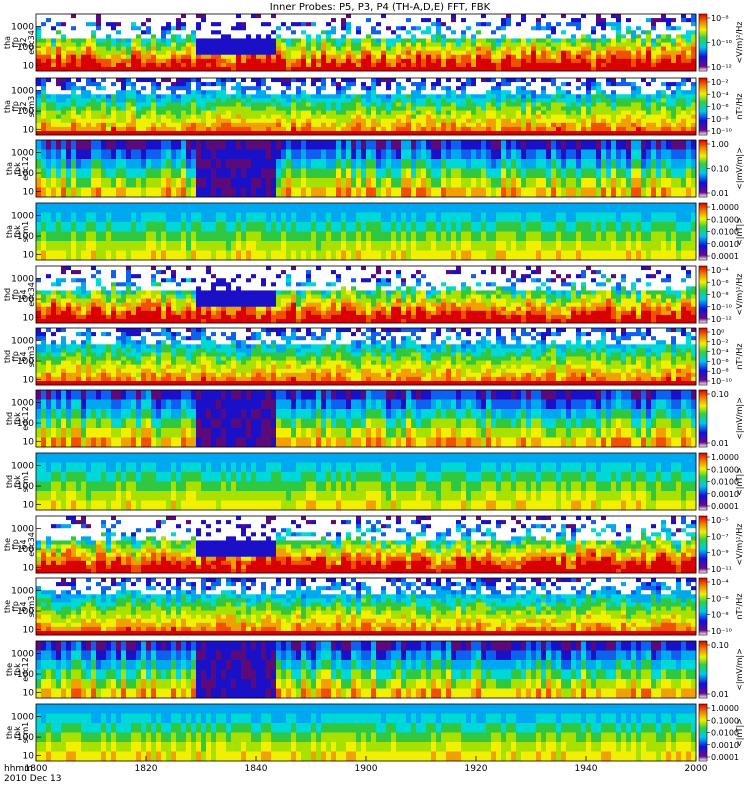  Describe the element at coordinates (720, 520) in the screenshot. I see `colorbar-tick-label: 10⁻⁵` at that location.